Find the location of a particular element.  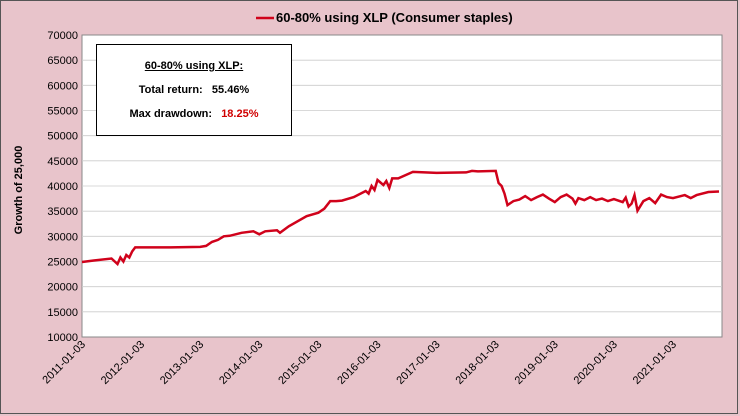

total-return-label: Total return: is located at coordinates (170, 90).